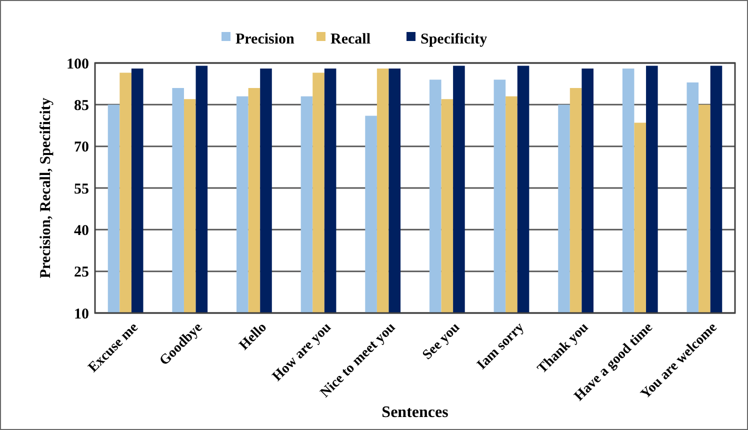 The image size is (748, 430). I want to click on legend-label: Specificity, so click(454, 39).